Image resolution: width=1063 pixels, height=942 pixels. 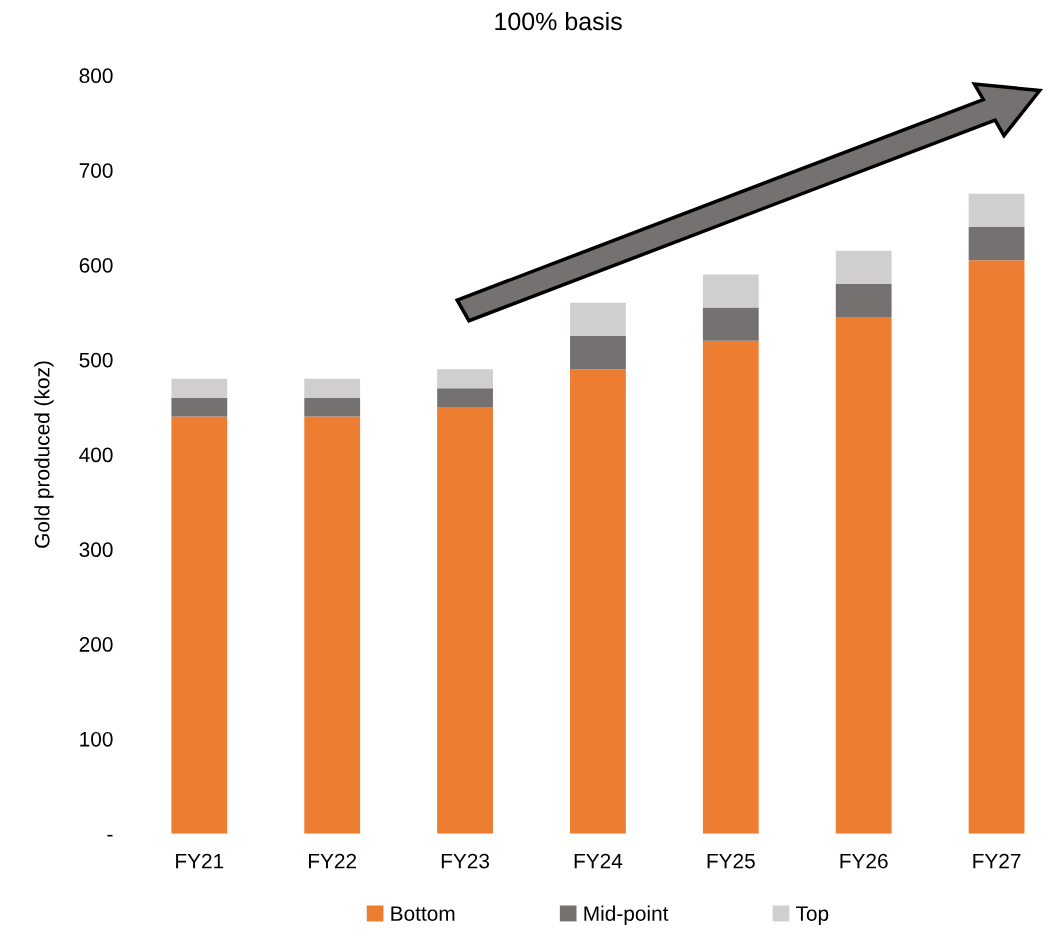 What do you see at coordinates (864, 861) in the screenshot?
I see `x-tick-label: FY26` at bounding box center [864, 861].